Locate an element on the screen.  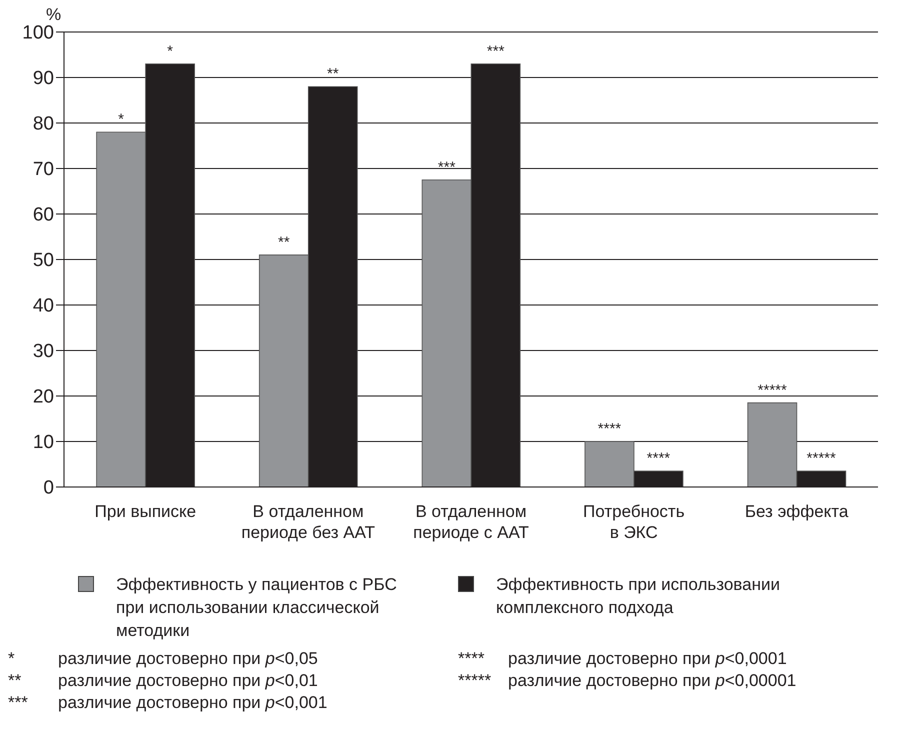
legend-label: Эффективность при использовании комплексного подхода is located at coordinates (638, 596).